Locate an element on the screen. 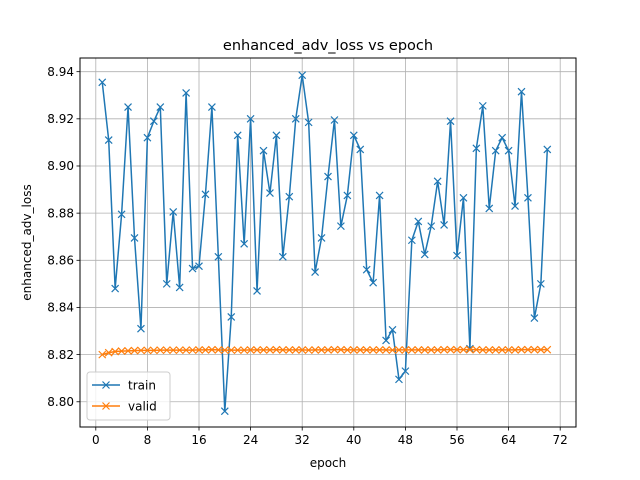 The height and width of the screenshot is (480, 640). series-line-valid is located at coordinates (325, 352).